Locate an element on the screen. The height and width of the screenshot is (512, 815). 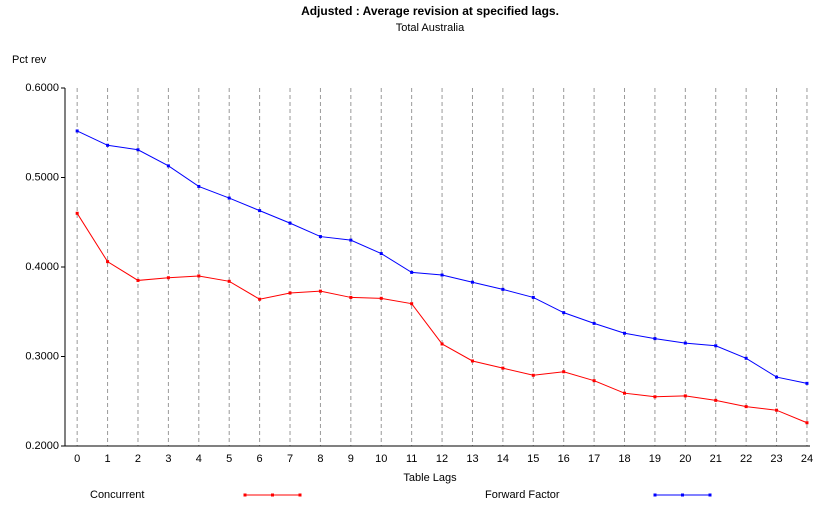
x-axis-label: Table Lags is located at coordinates (430, 478).